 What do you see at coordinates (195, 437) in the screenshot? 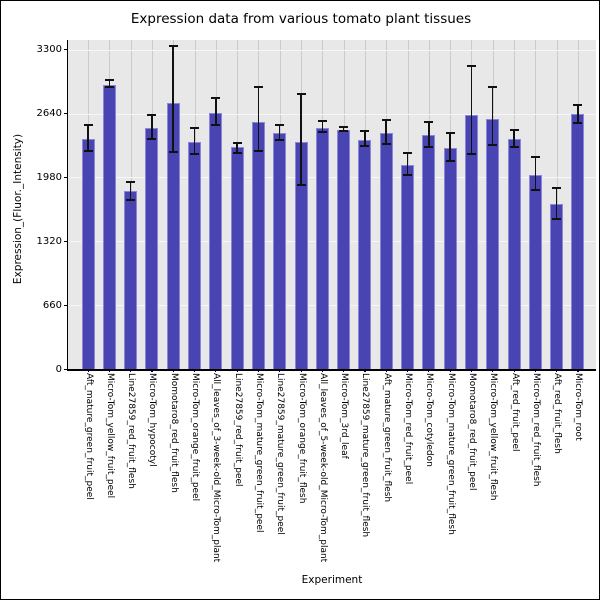
I see `x-tick-label: Micro-Tom_orange_fruit_peel` at bounding box center [195, 437].